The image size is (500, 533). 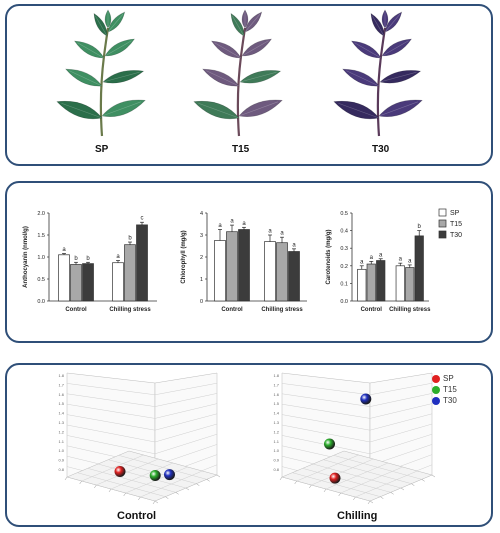 I want to click on green-ball-icon, so click(x=436, y=389).